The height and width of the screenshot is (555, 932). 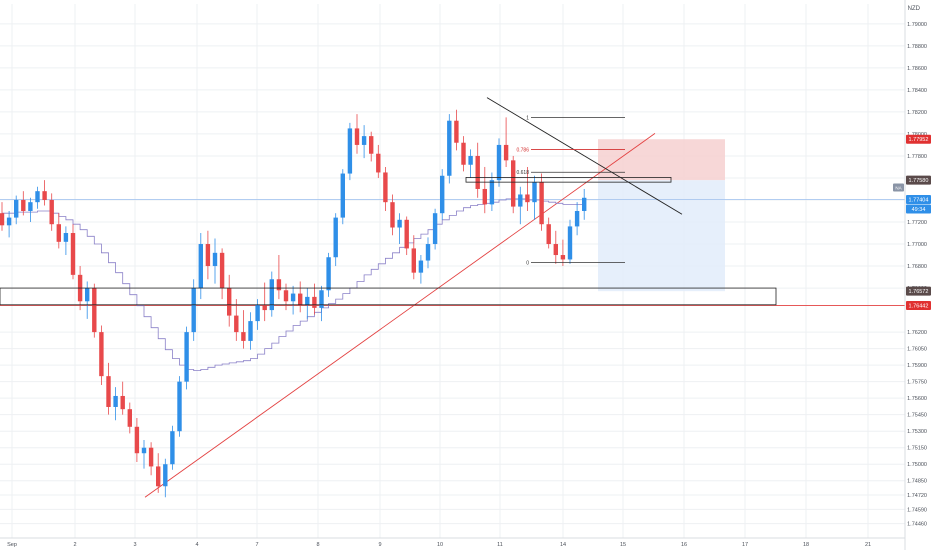 What do you see at coordinates (917, 245) in the screenshot?
I see `price-tick-label: 1.77000` at bounding box center [917, 245].